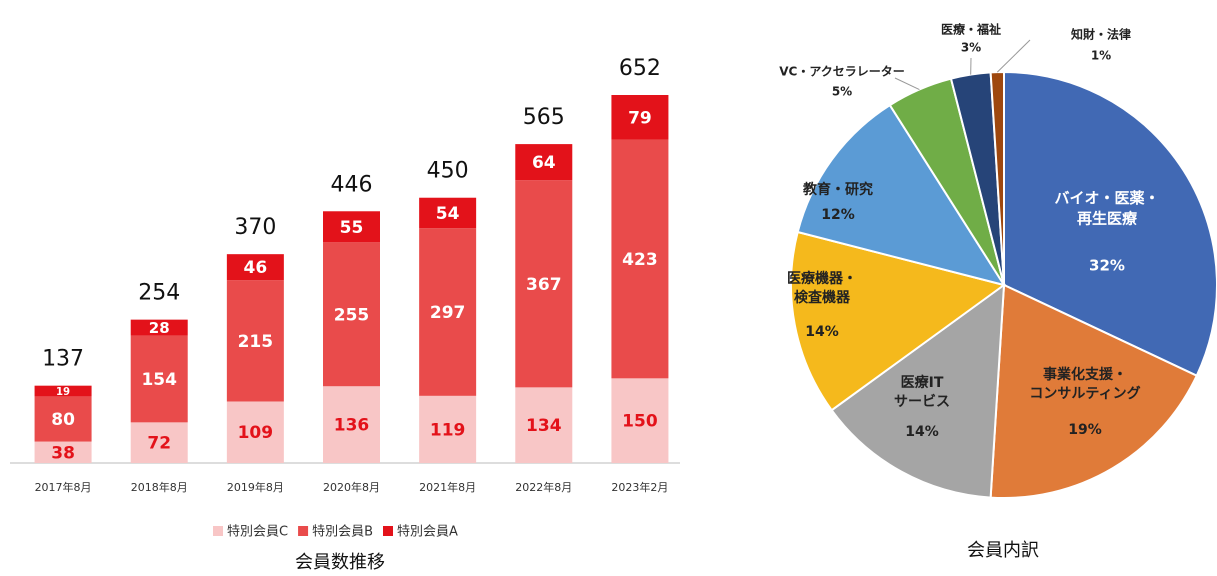 This screenshot has width=1217, height=576. I want to click on segment-label: 72, so click(159, 444).